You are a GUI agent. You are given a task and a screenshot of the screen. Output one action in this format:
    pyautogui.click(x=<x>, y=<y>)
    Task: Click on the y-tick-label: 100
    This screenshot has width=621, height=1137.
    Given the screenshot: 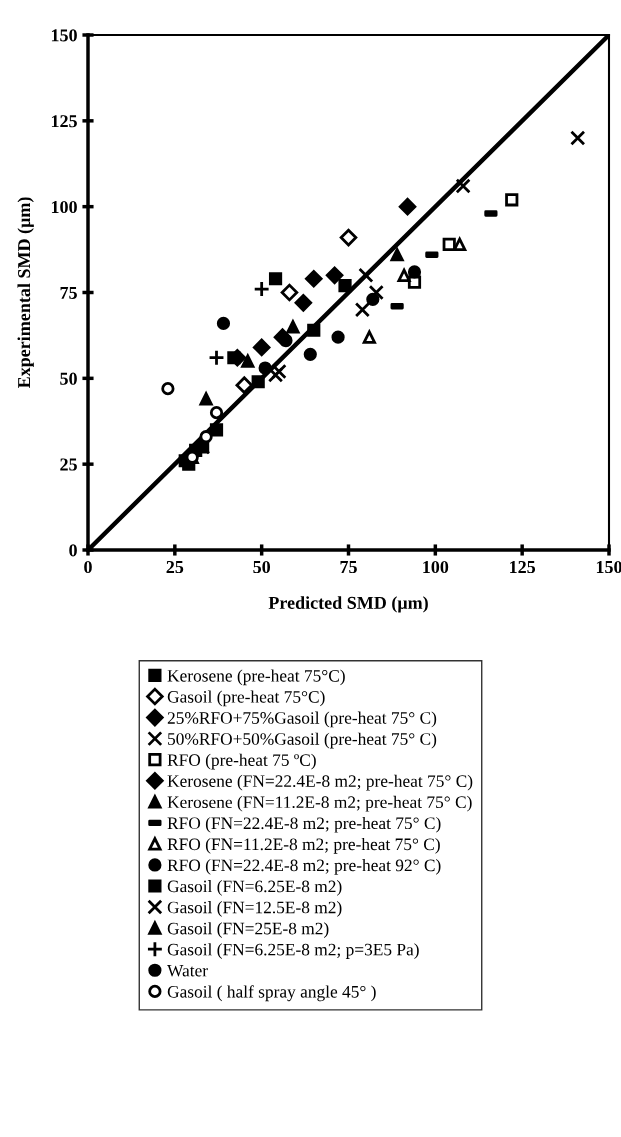 What is the action you would take?
    pyautogui.click(x=64, y=207)
    